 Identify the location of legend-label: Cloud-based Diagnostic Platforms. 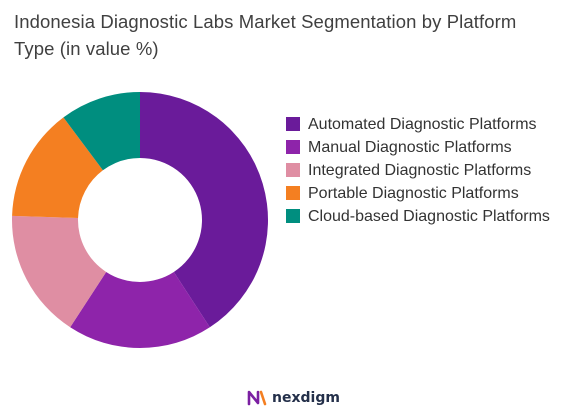
(429, 216).